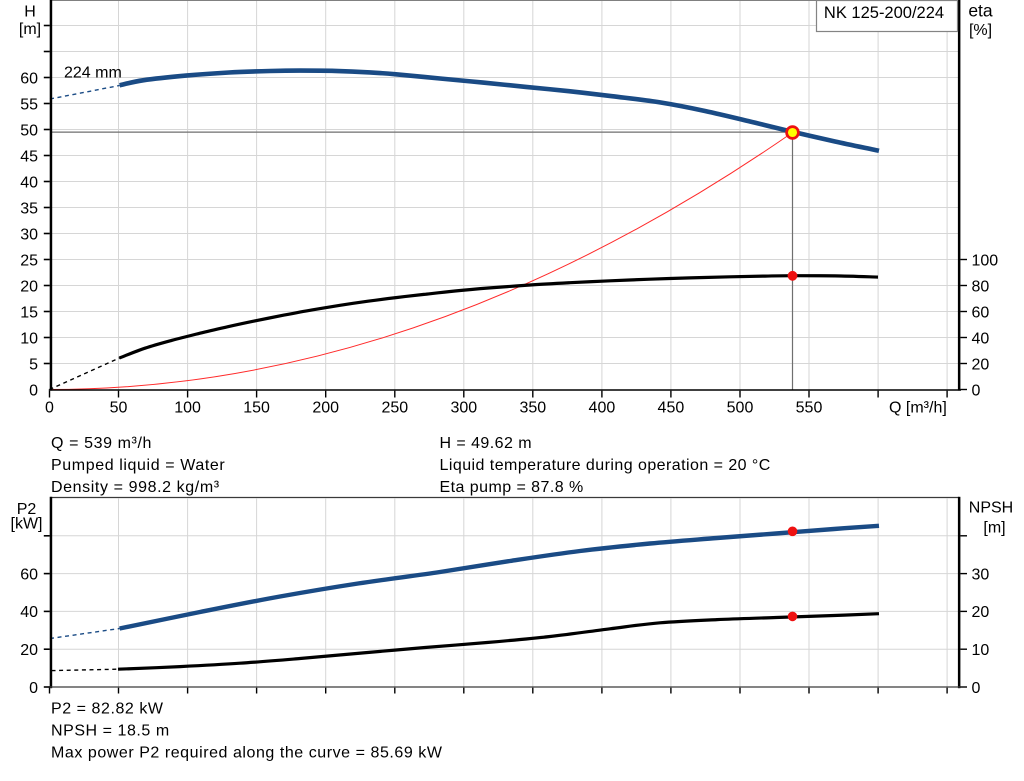 Image resolution: width=1024 pixels, height=781 pixels. Describe the element at coordinates (110, 731) in the screenshot. I see `svg-text: NPSH = 18.5 m` at that location.